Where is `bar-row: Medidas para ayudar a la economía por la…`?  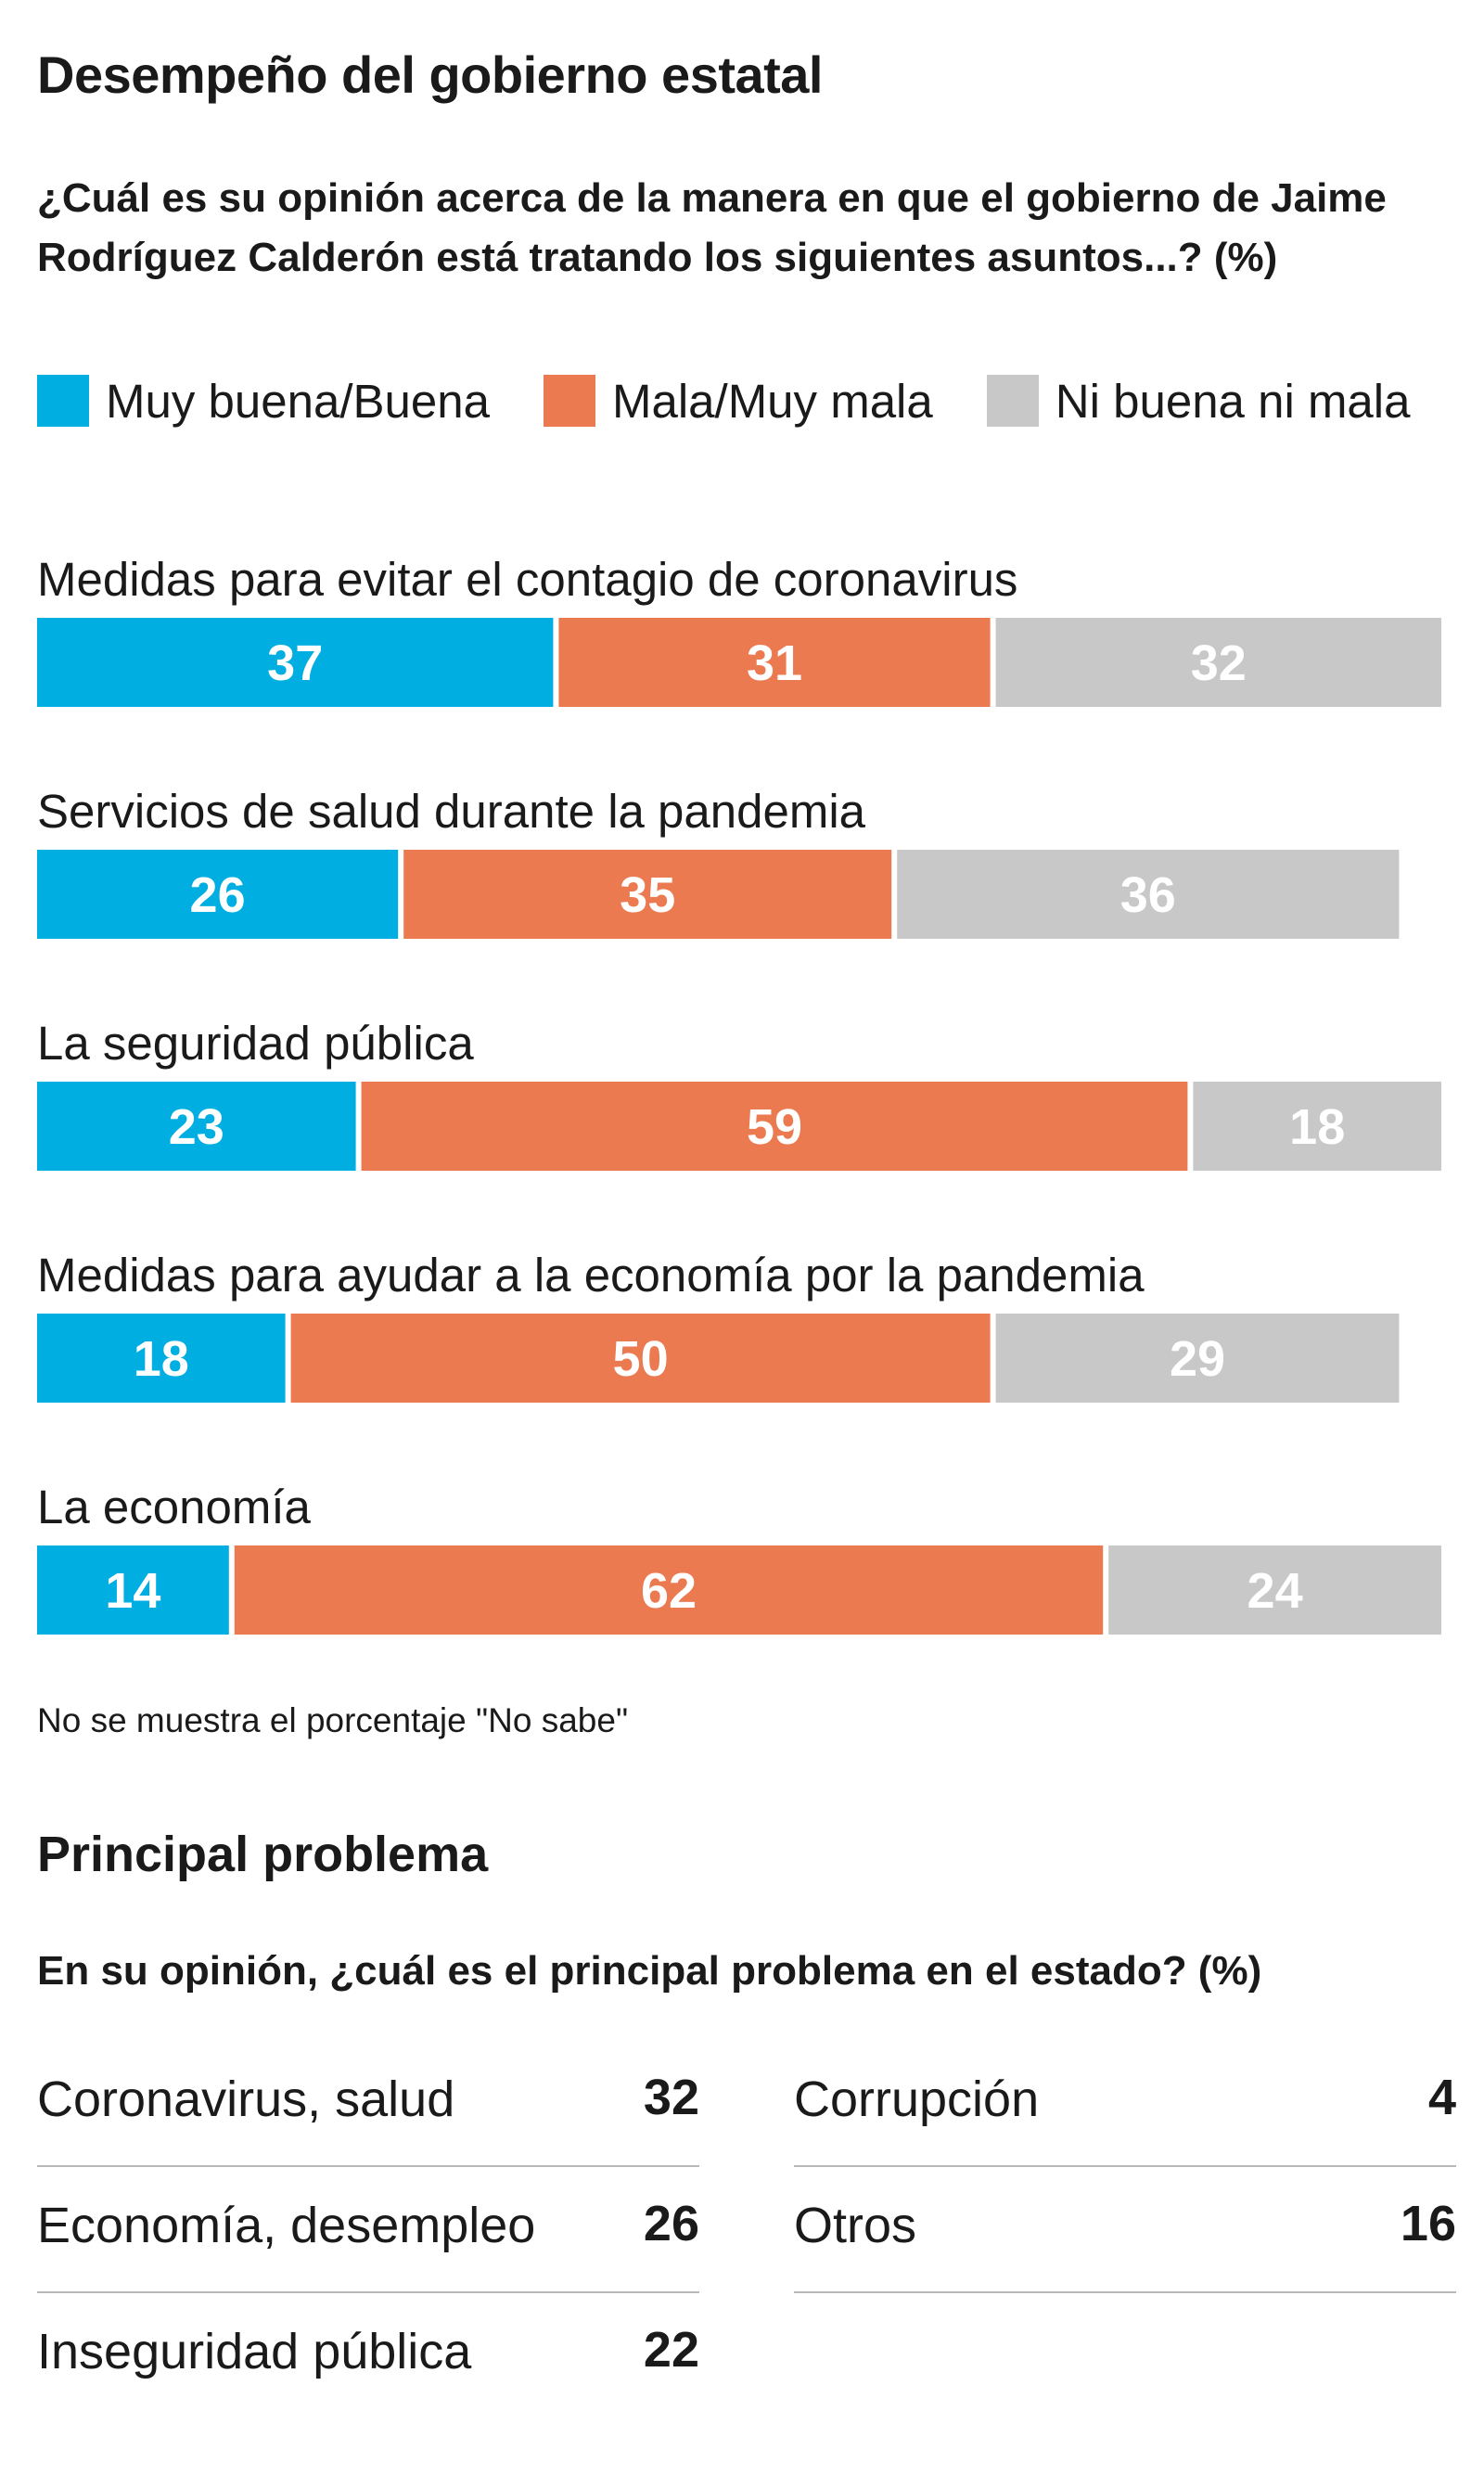 bar-row: Medidas para ayudar a la economía por la… is located at coordinates (718, 1326).